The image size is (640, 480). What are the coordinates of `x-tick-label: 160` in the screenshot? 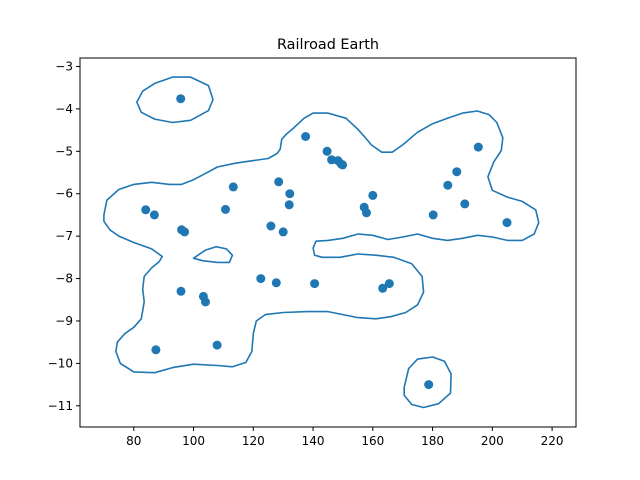 It's located at (372, 441).